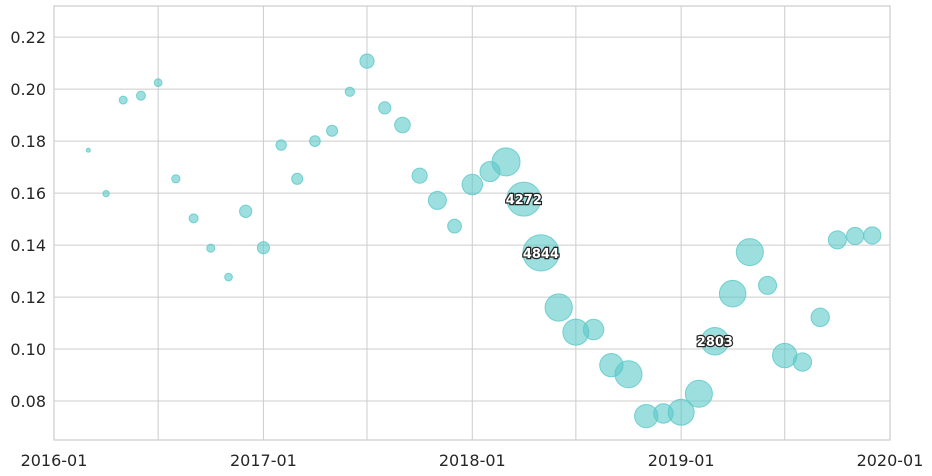 The width and height of the screenshot is (932, 476). What do you see at coordinates (28, 89) in the screenshot?
I see `y-tick-label: 0.20` at bounding box center [28, 89].